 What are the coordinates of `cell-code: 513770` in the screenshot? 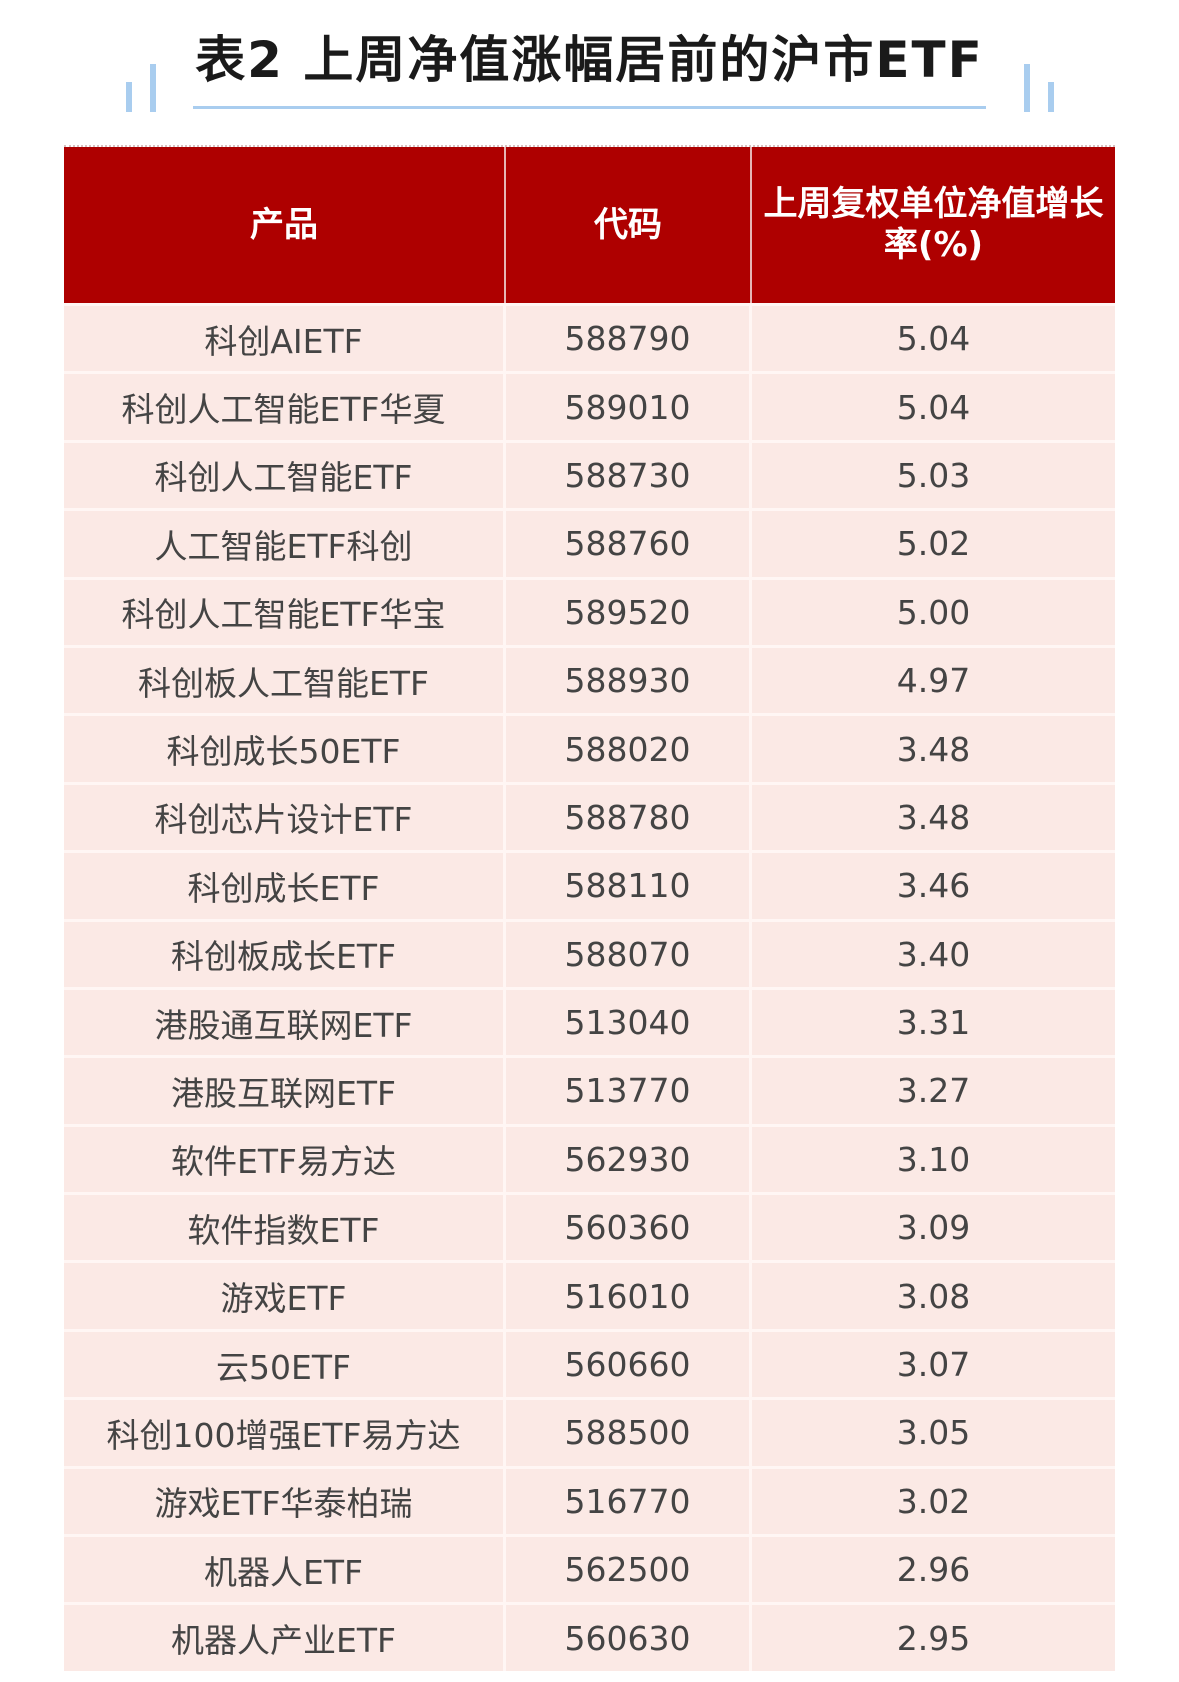 It's located at (629, 1091).